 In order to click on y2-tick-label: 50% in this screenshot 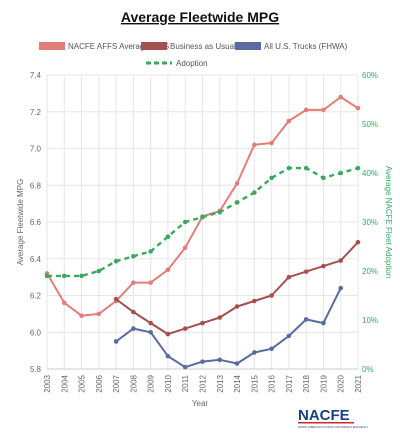, I will do `click(370, 124)`.